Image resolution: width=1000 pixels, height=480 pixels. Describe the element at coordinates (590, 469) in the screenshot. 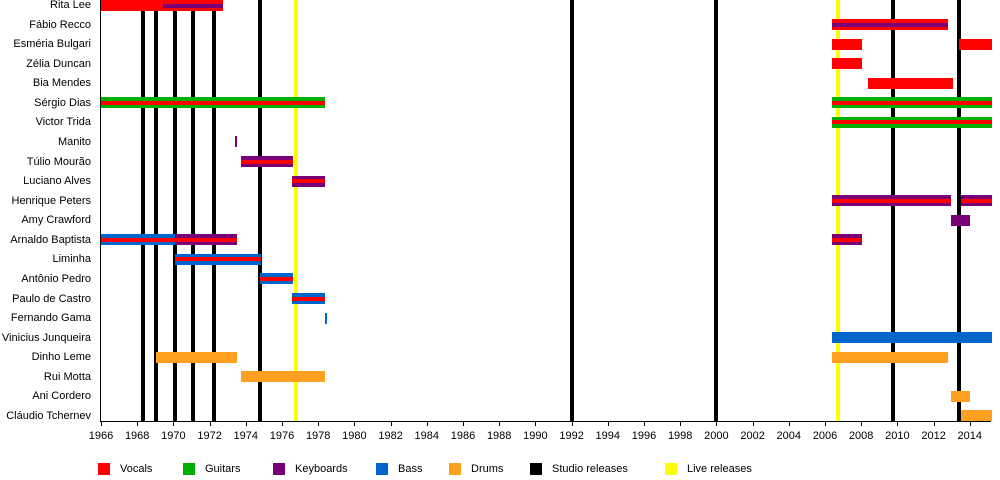

I see `legend-label-studio: Studio releases` at that location.